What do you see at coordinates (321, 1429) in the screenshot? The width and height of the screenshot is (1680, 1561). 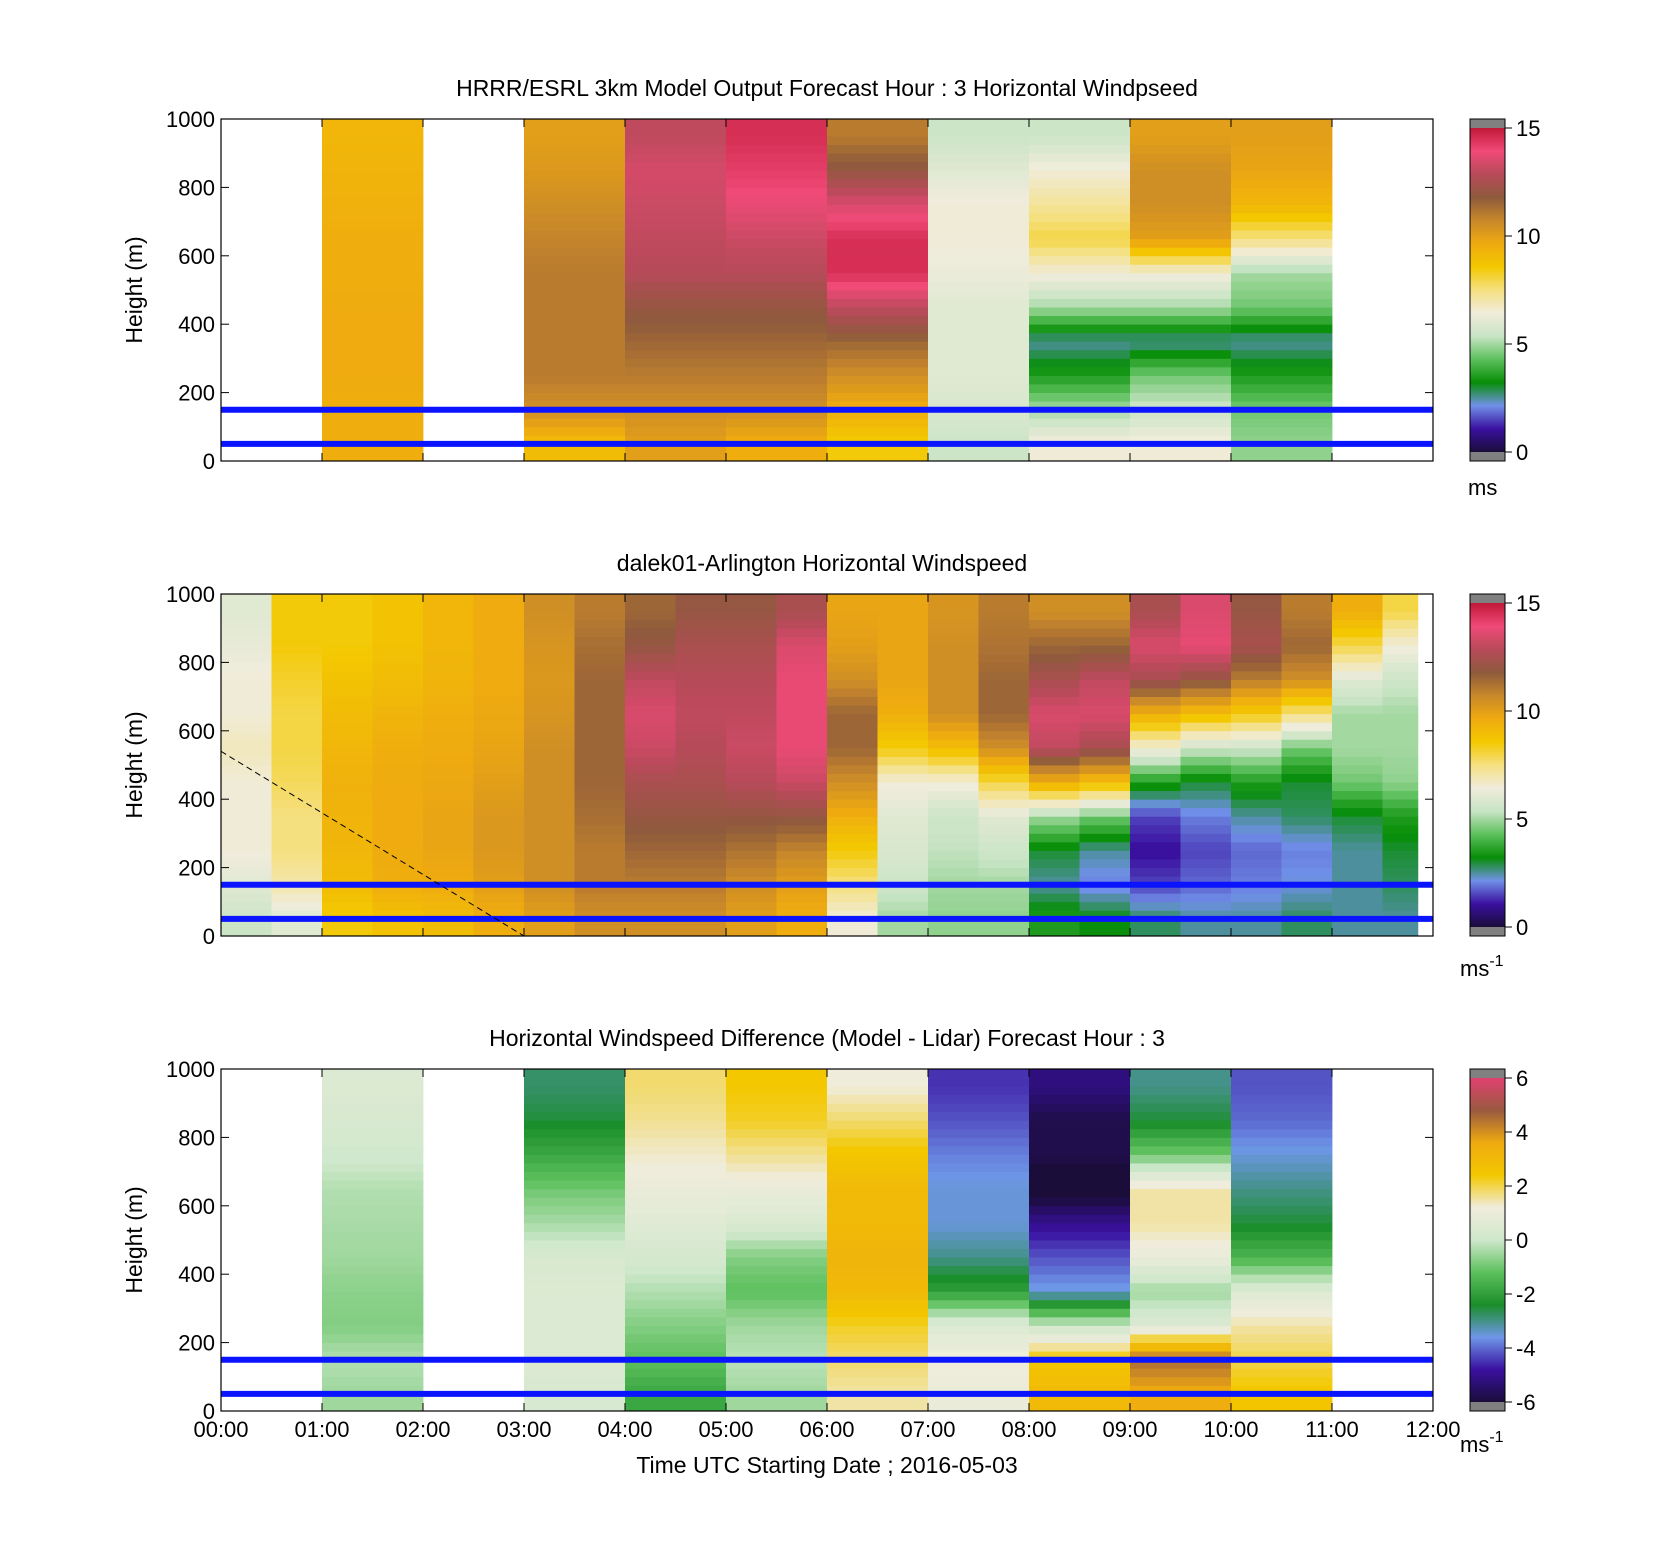 I see `x-tick-label: 01:00` at bounding box center [321, 1429].